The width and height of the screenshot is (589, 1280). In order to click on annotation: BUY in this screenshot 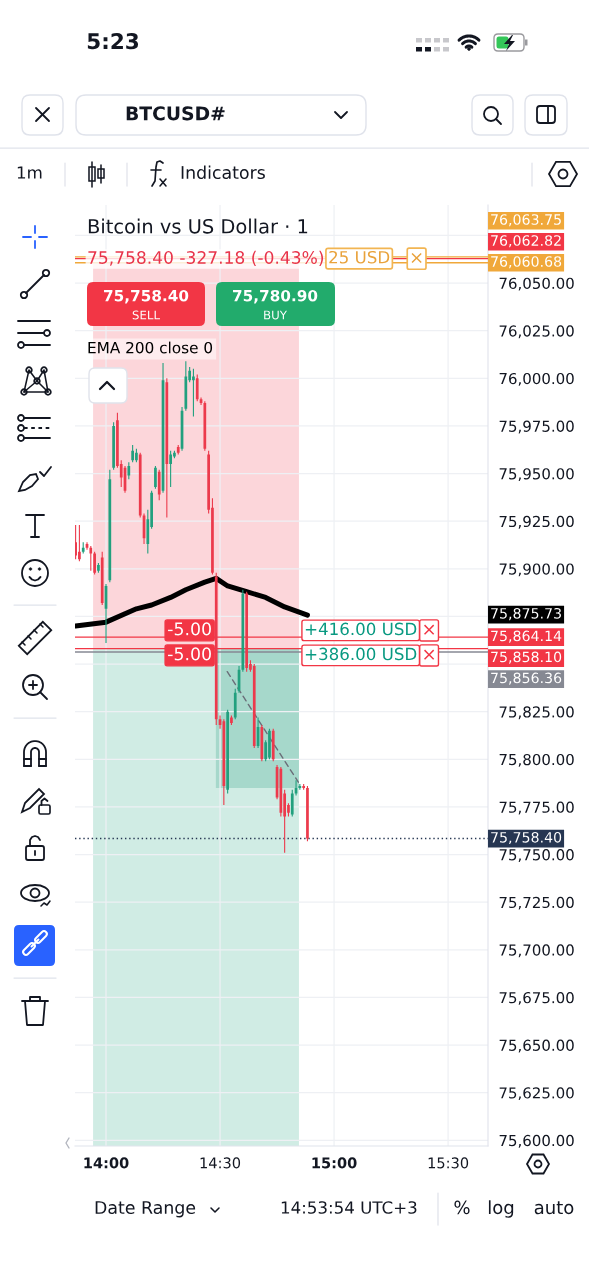, I will do `click(275, 315)`.